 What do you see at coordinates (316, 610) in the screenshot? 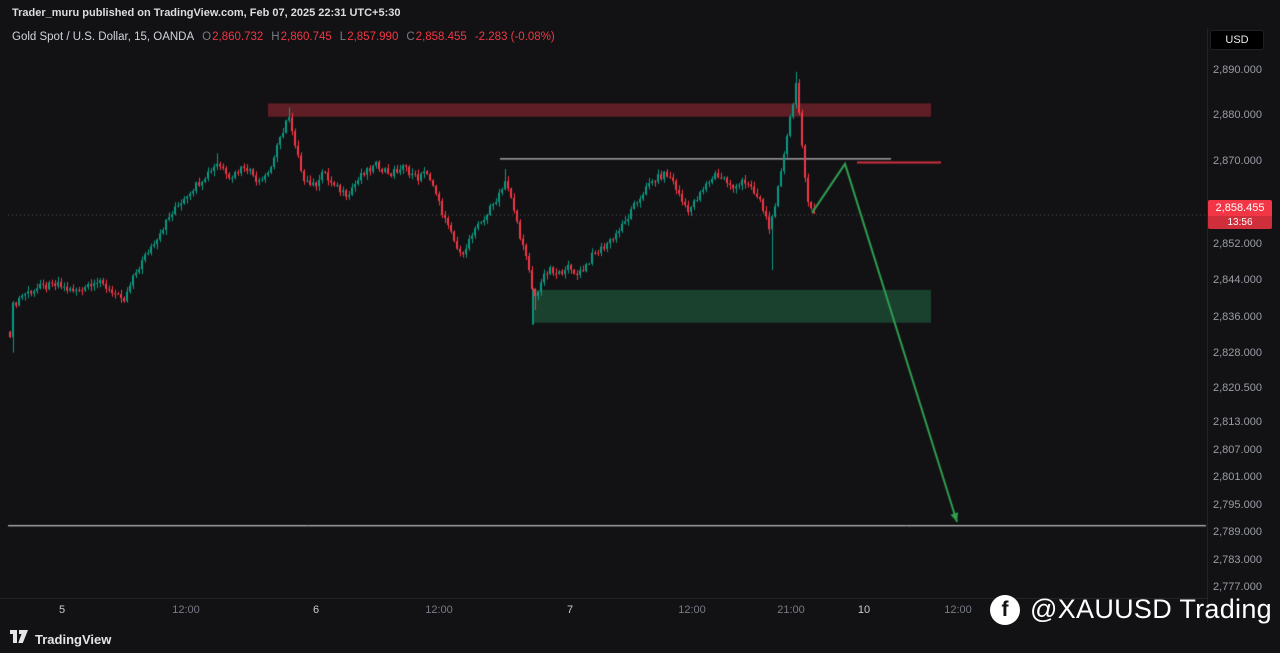
I see `time-axis-label: 6` at bounding box center [316, 610].